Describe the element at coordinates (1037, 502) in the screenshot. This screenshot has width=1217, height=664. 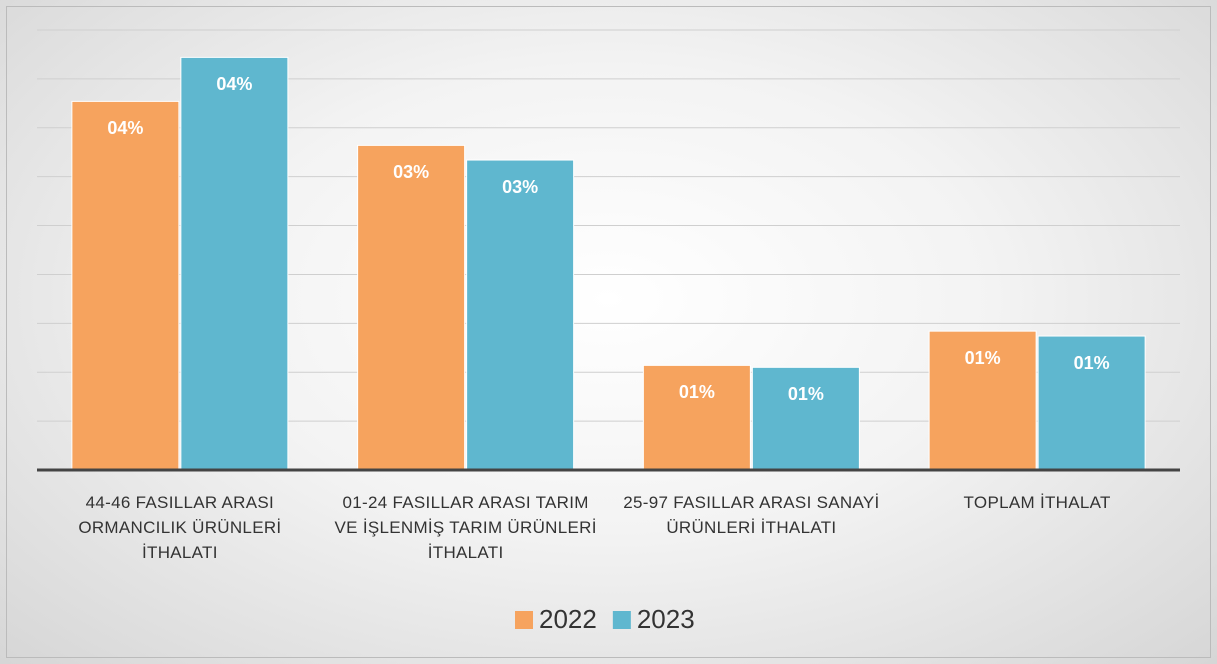
I see `x-tick-label: TOPLAM İTHALAT` at that location.